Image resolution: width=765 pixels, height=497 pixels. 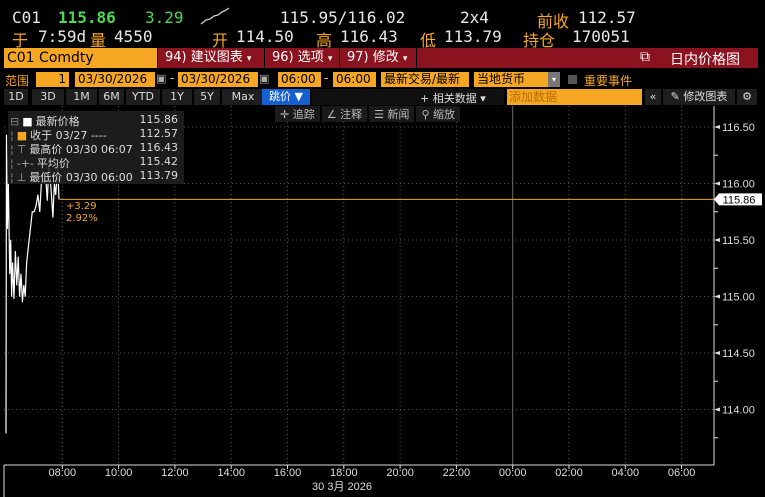 I want to click on legend-marker-icon: -+-, so click(x=25, y=163).